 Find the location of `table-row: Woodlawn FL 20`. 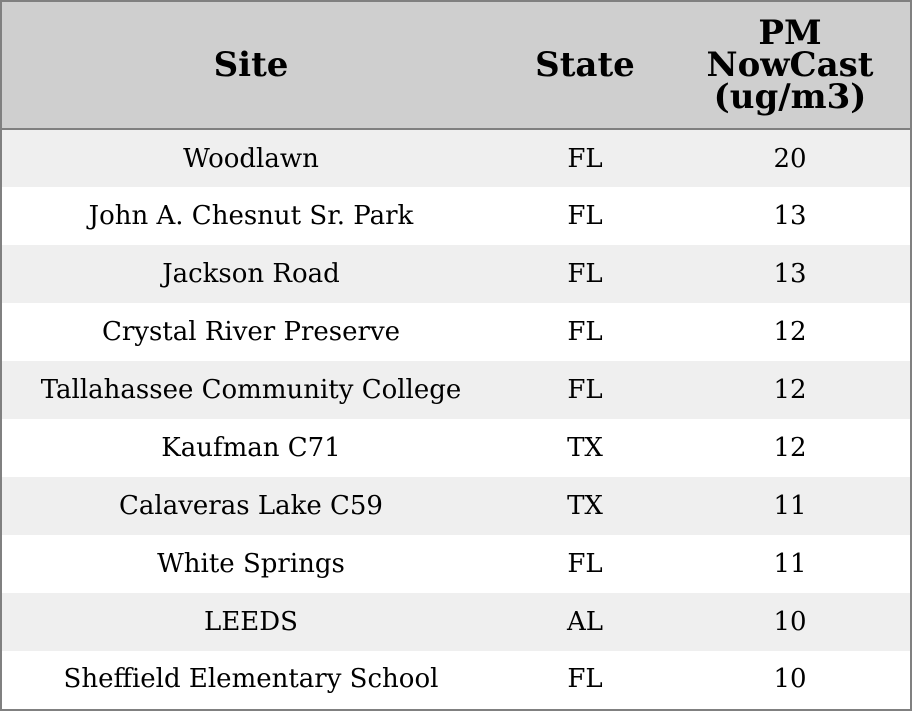

table-row: Woodlawn FL 20 is located at coordinates (456, 158).